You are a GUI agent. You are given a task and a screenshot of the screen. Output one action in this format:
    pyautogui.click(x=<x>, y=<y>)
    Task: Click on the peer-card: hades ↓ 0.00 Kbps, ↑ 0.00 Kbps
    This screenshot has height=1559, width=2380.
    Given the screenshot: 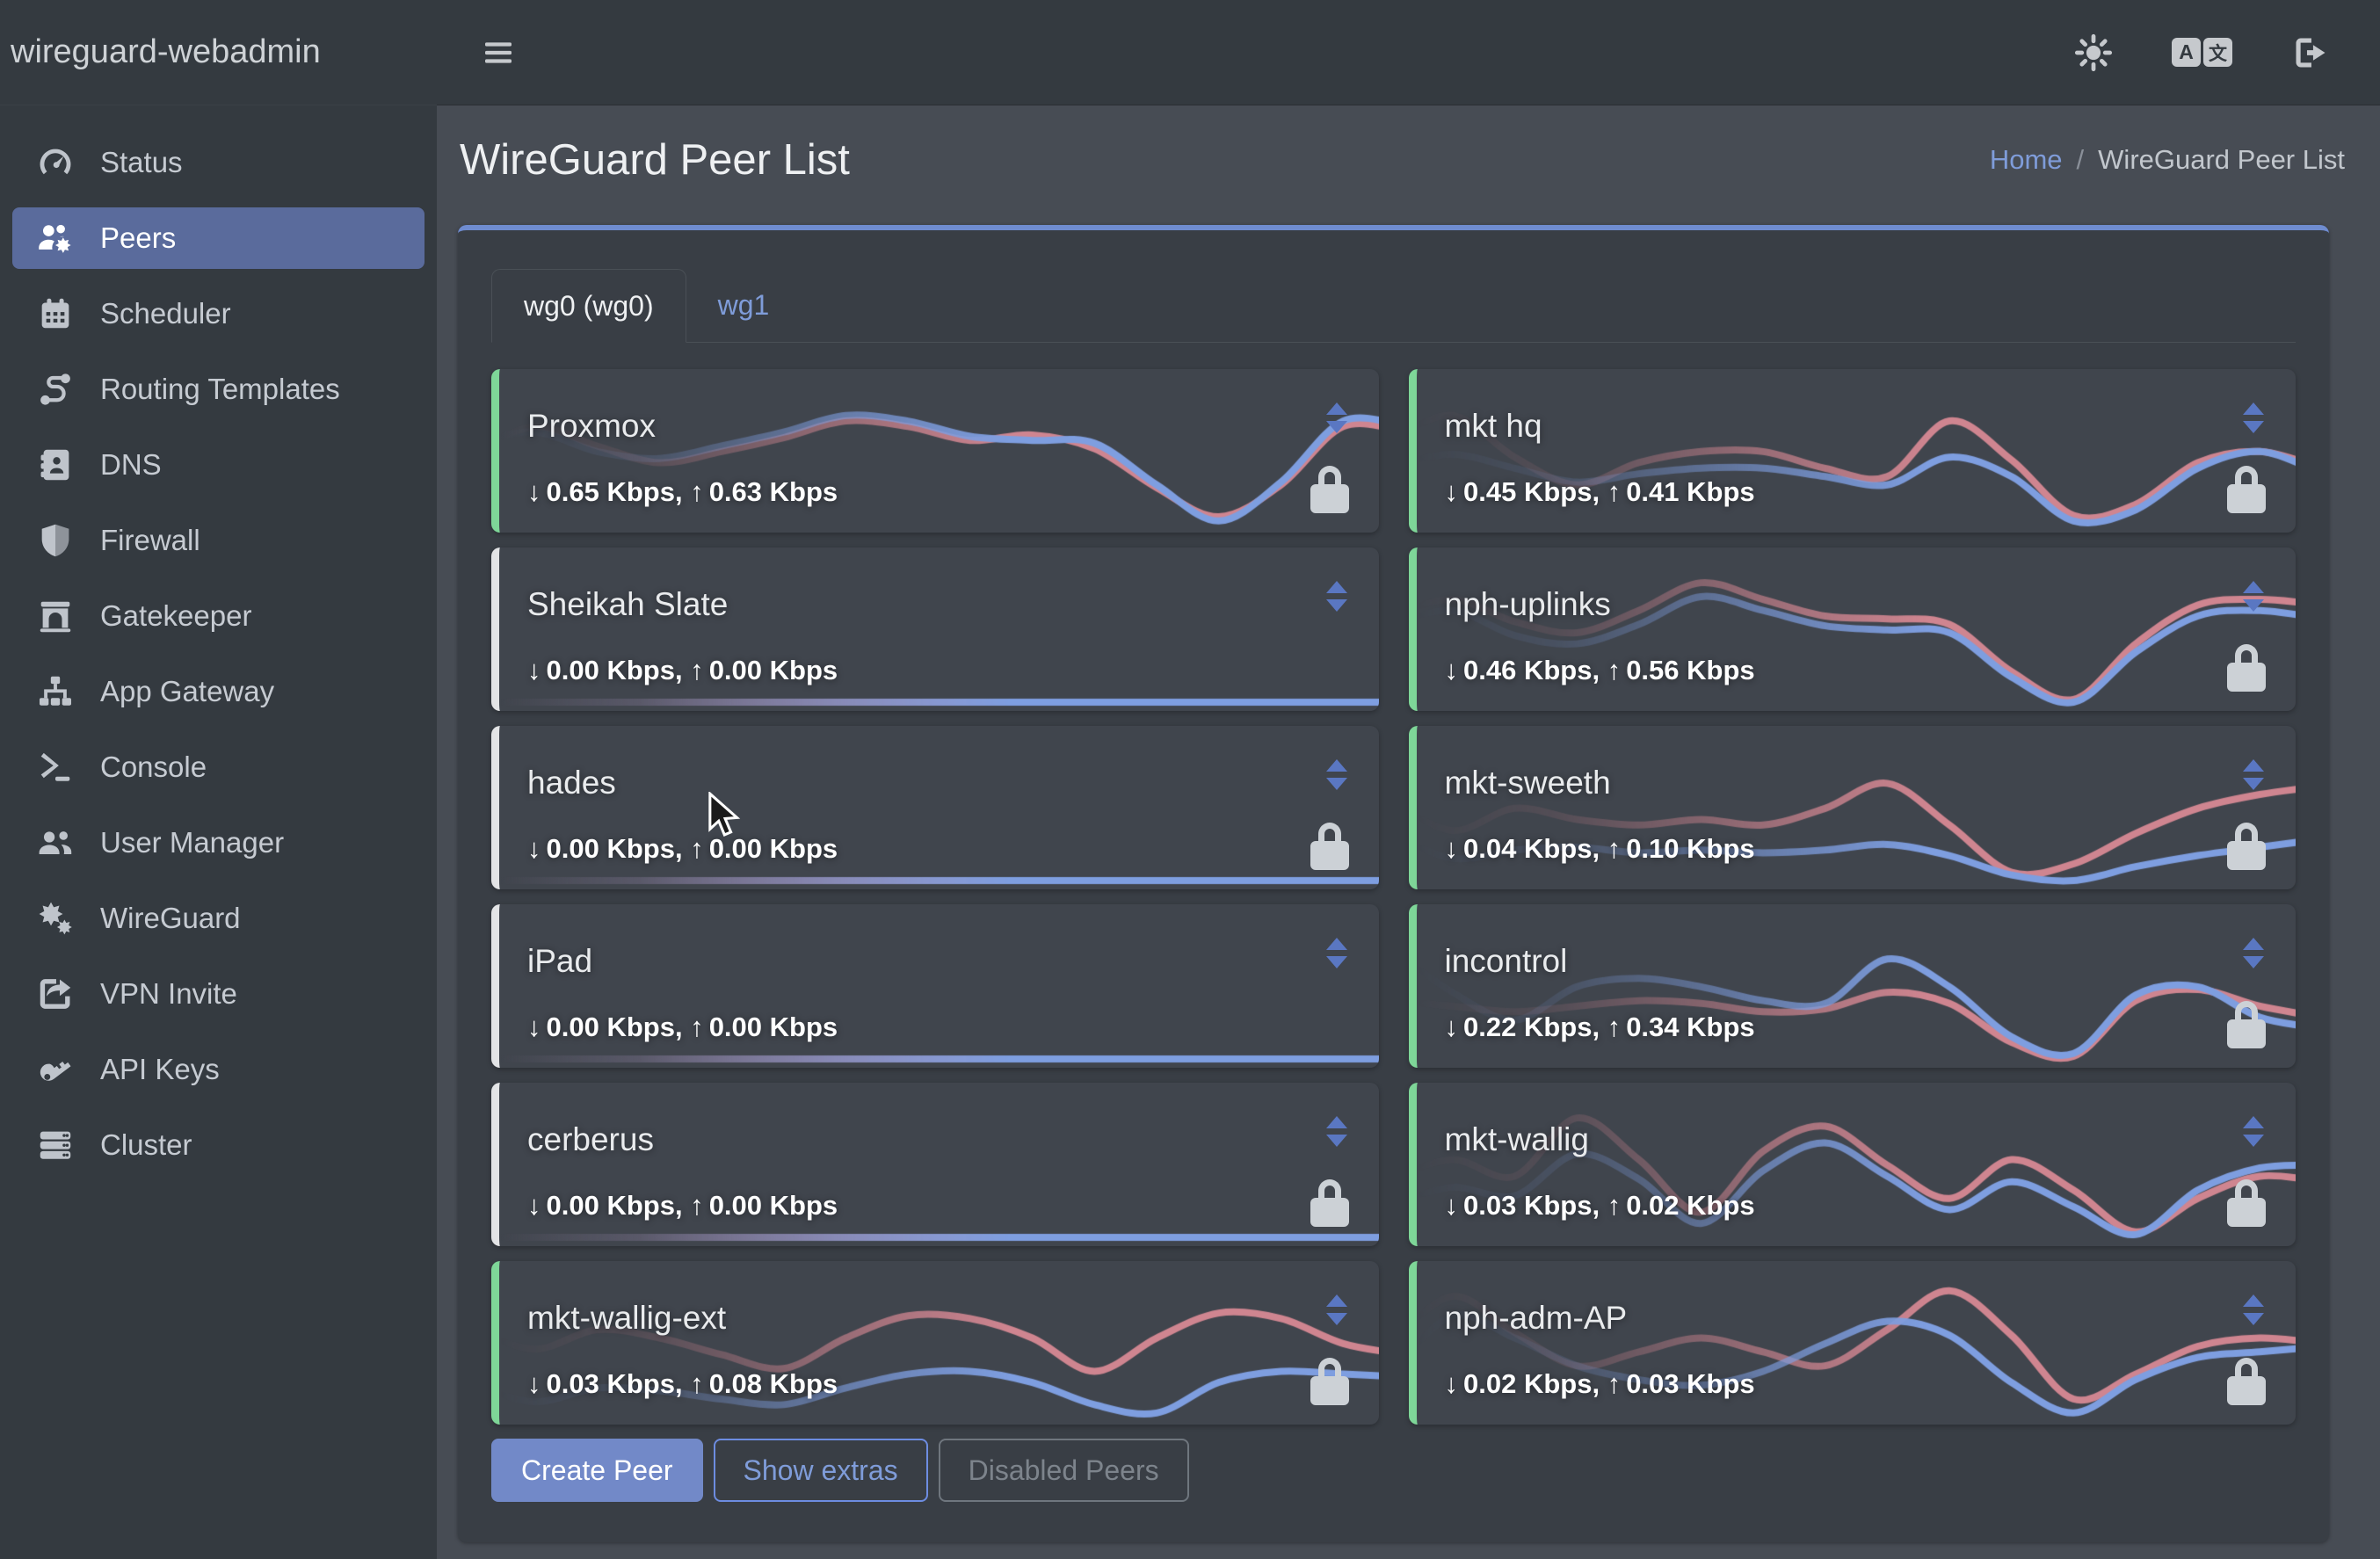 What is the action you would take?
    pyautogui.click(x=935, y=807)
    